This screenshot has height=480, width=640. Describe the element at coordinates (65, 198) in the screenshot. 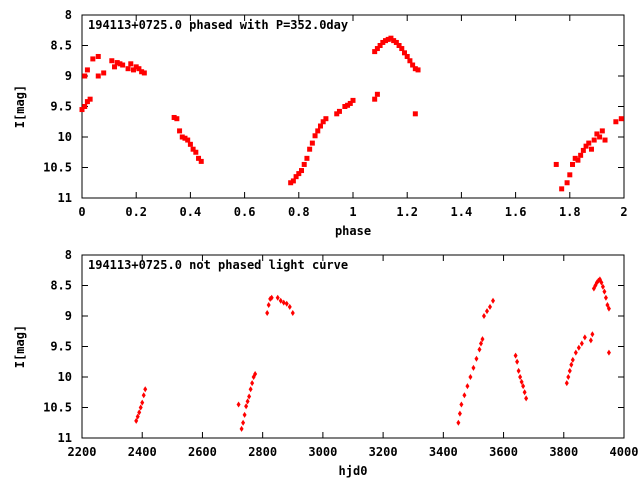

I see `y-tick-label: 11` at that location.